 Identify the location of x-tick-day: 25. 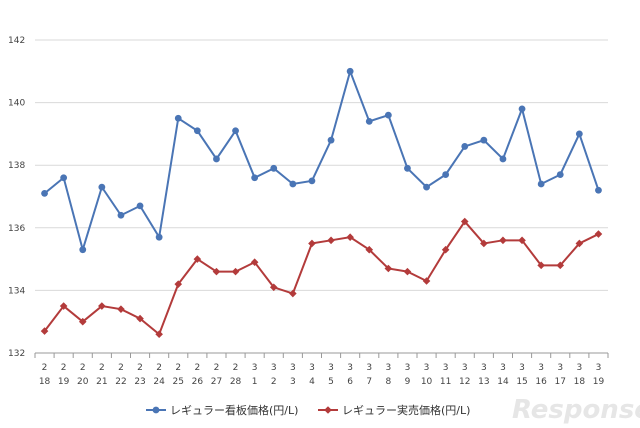
(178, 382).